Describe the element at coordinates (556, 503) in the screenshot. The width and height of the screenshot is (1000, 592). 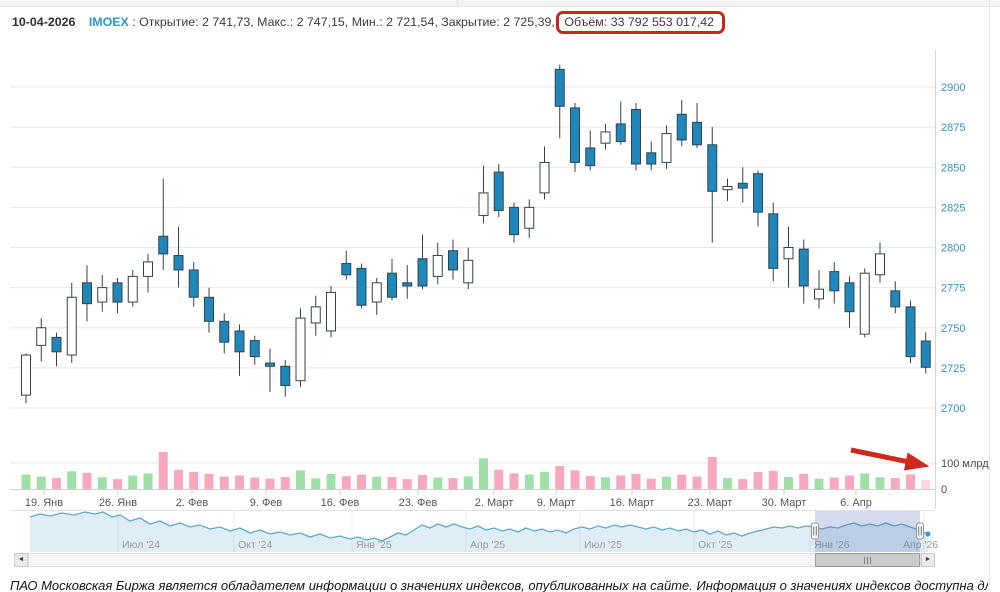
I see `x-axis-label: 9. Март` at that location.